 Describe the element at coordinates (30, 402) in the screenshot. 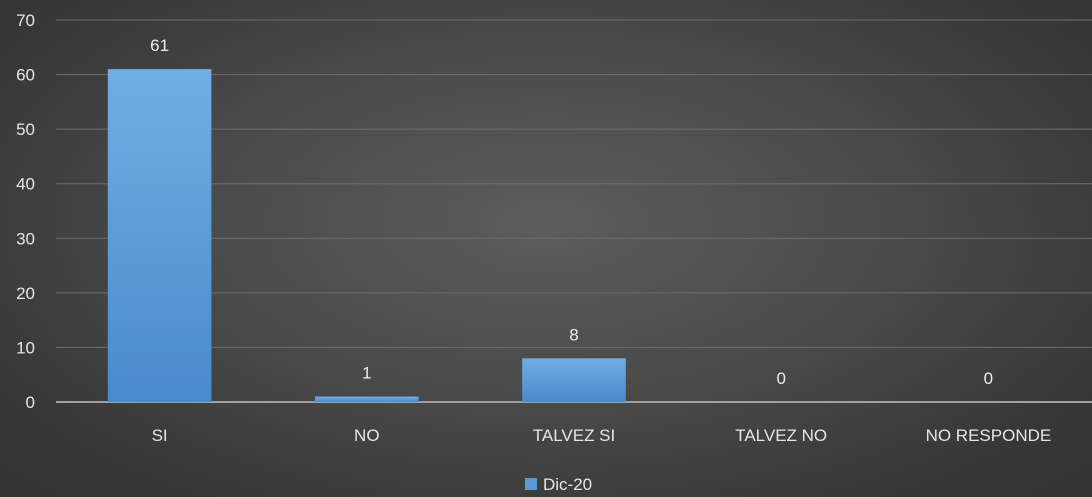

I see `y-tick-label: 0` at that location.